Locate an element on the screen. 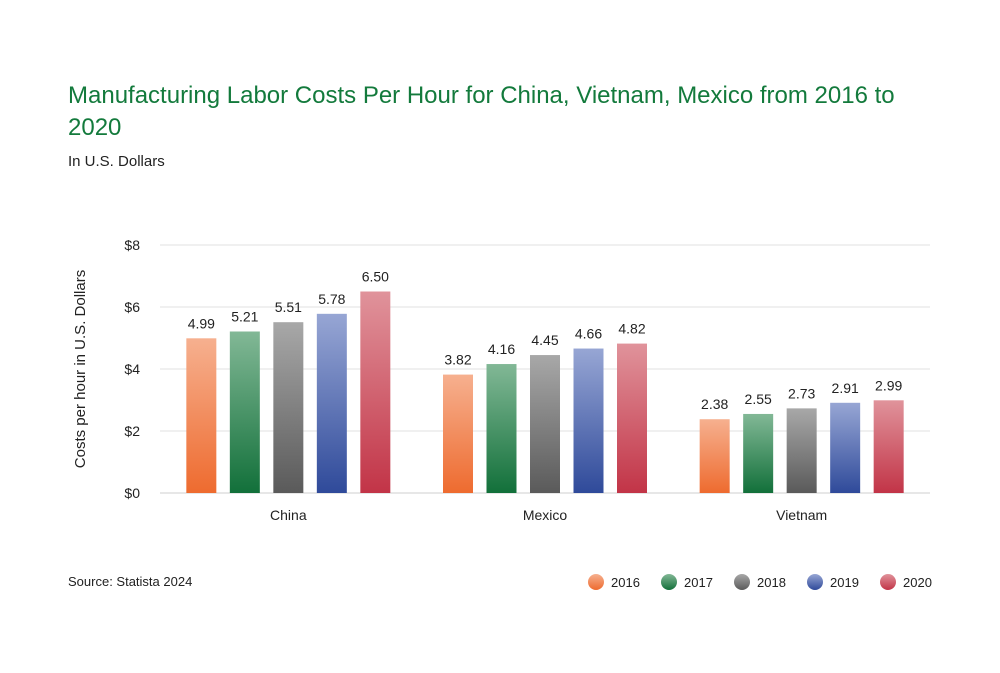 Image resolution: width=1000 pixels, height=673 pixels. x-tick-label: Vietnam is located at coordinates (801, 515).